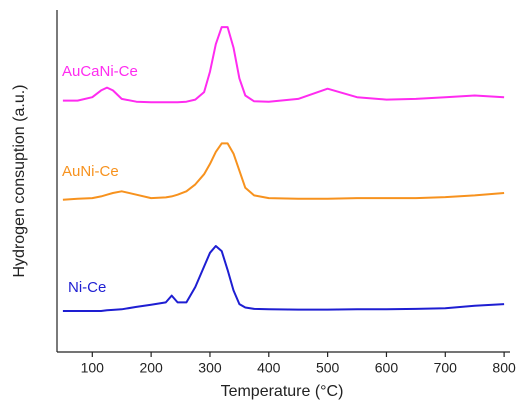 The width and height of the screenshot is (524, 408). What do you see at coordinates (100, 71) in the screenshot?
I see `series-label: AuCaNi-Ce` at bounding box center [100, 71].